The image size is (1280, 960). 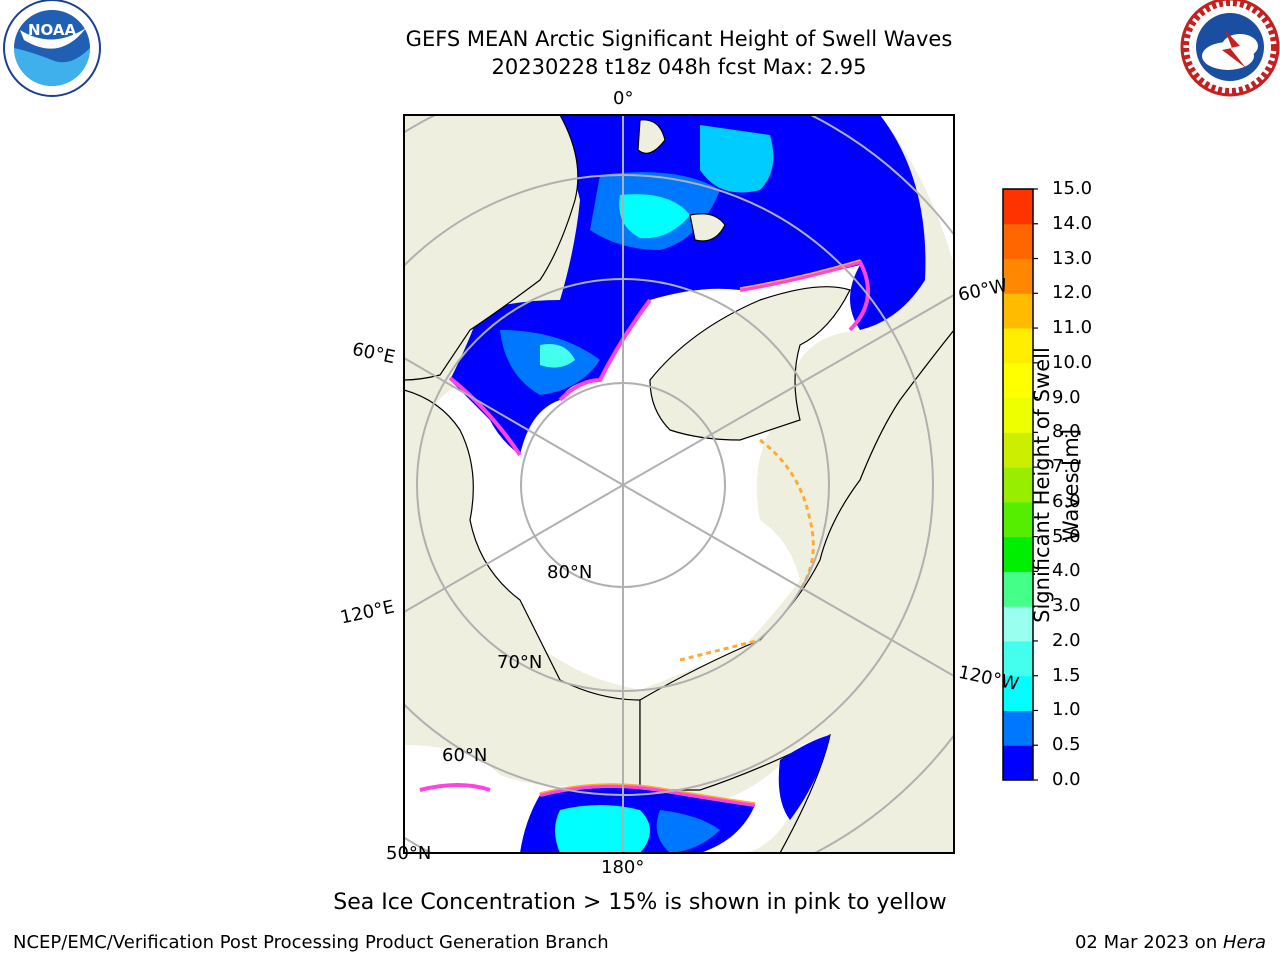 What do you see at coordinates (1072, 328) in the screenshot?
I see `colorbar-tick-label: 11.0` at bounding box center [1072, 328].